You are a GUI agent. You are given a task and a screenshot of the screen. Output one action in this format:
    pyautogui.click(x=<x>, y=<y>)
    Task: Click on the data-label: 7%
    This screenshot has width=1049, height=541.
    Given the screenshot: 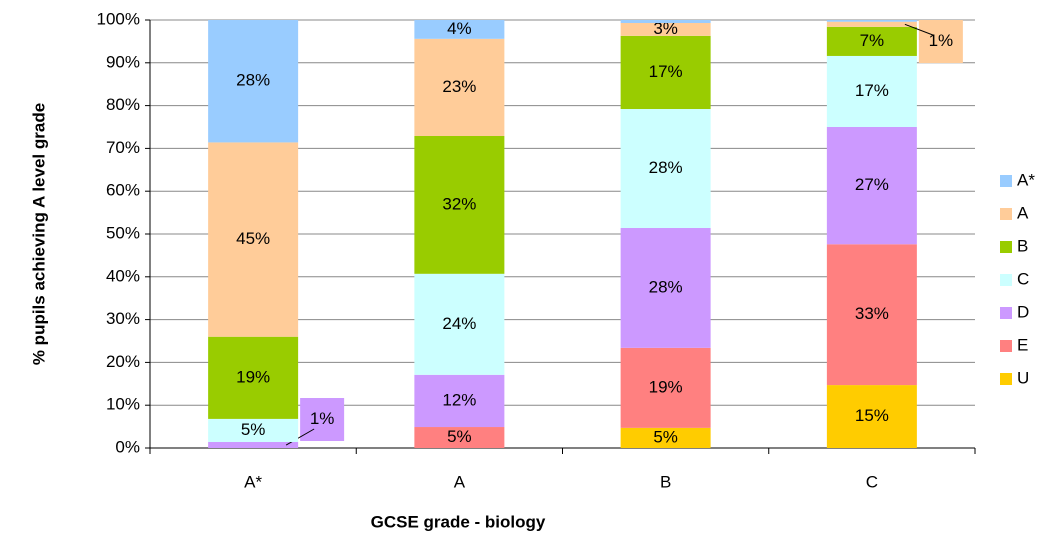 What is the action you would take?
    pyautogui.click(x=872, y=40)
    